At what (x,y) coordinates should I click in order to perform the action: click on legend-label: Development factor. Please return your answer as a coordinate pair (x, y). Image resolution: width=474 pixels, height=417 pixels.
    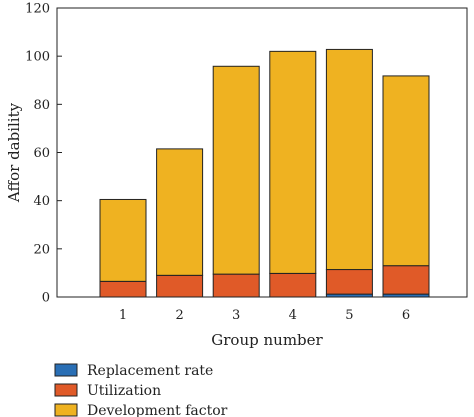
    Looking at the image, I should click on (157, 410).